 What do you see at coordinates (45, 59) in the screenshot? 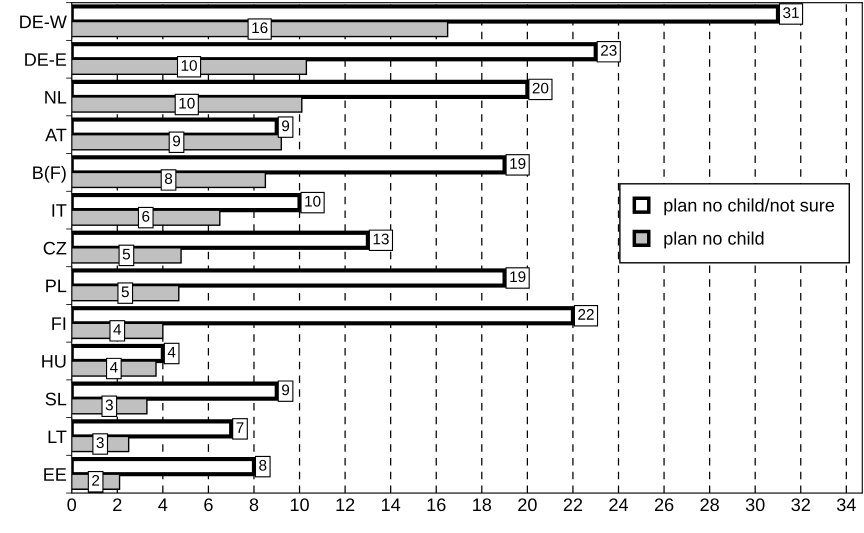
I see `y-tick-label: DE-E` at bounding box center [45, 59].